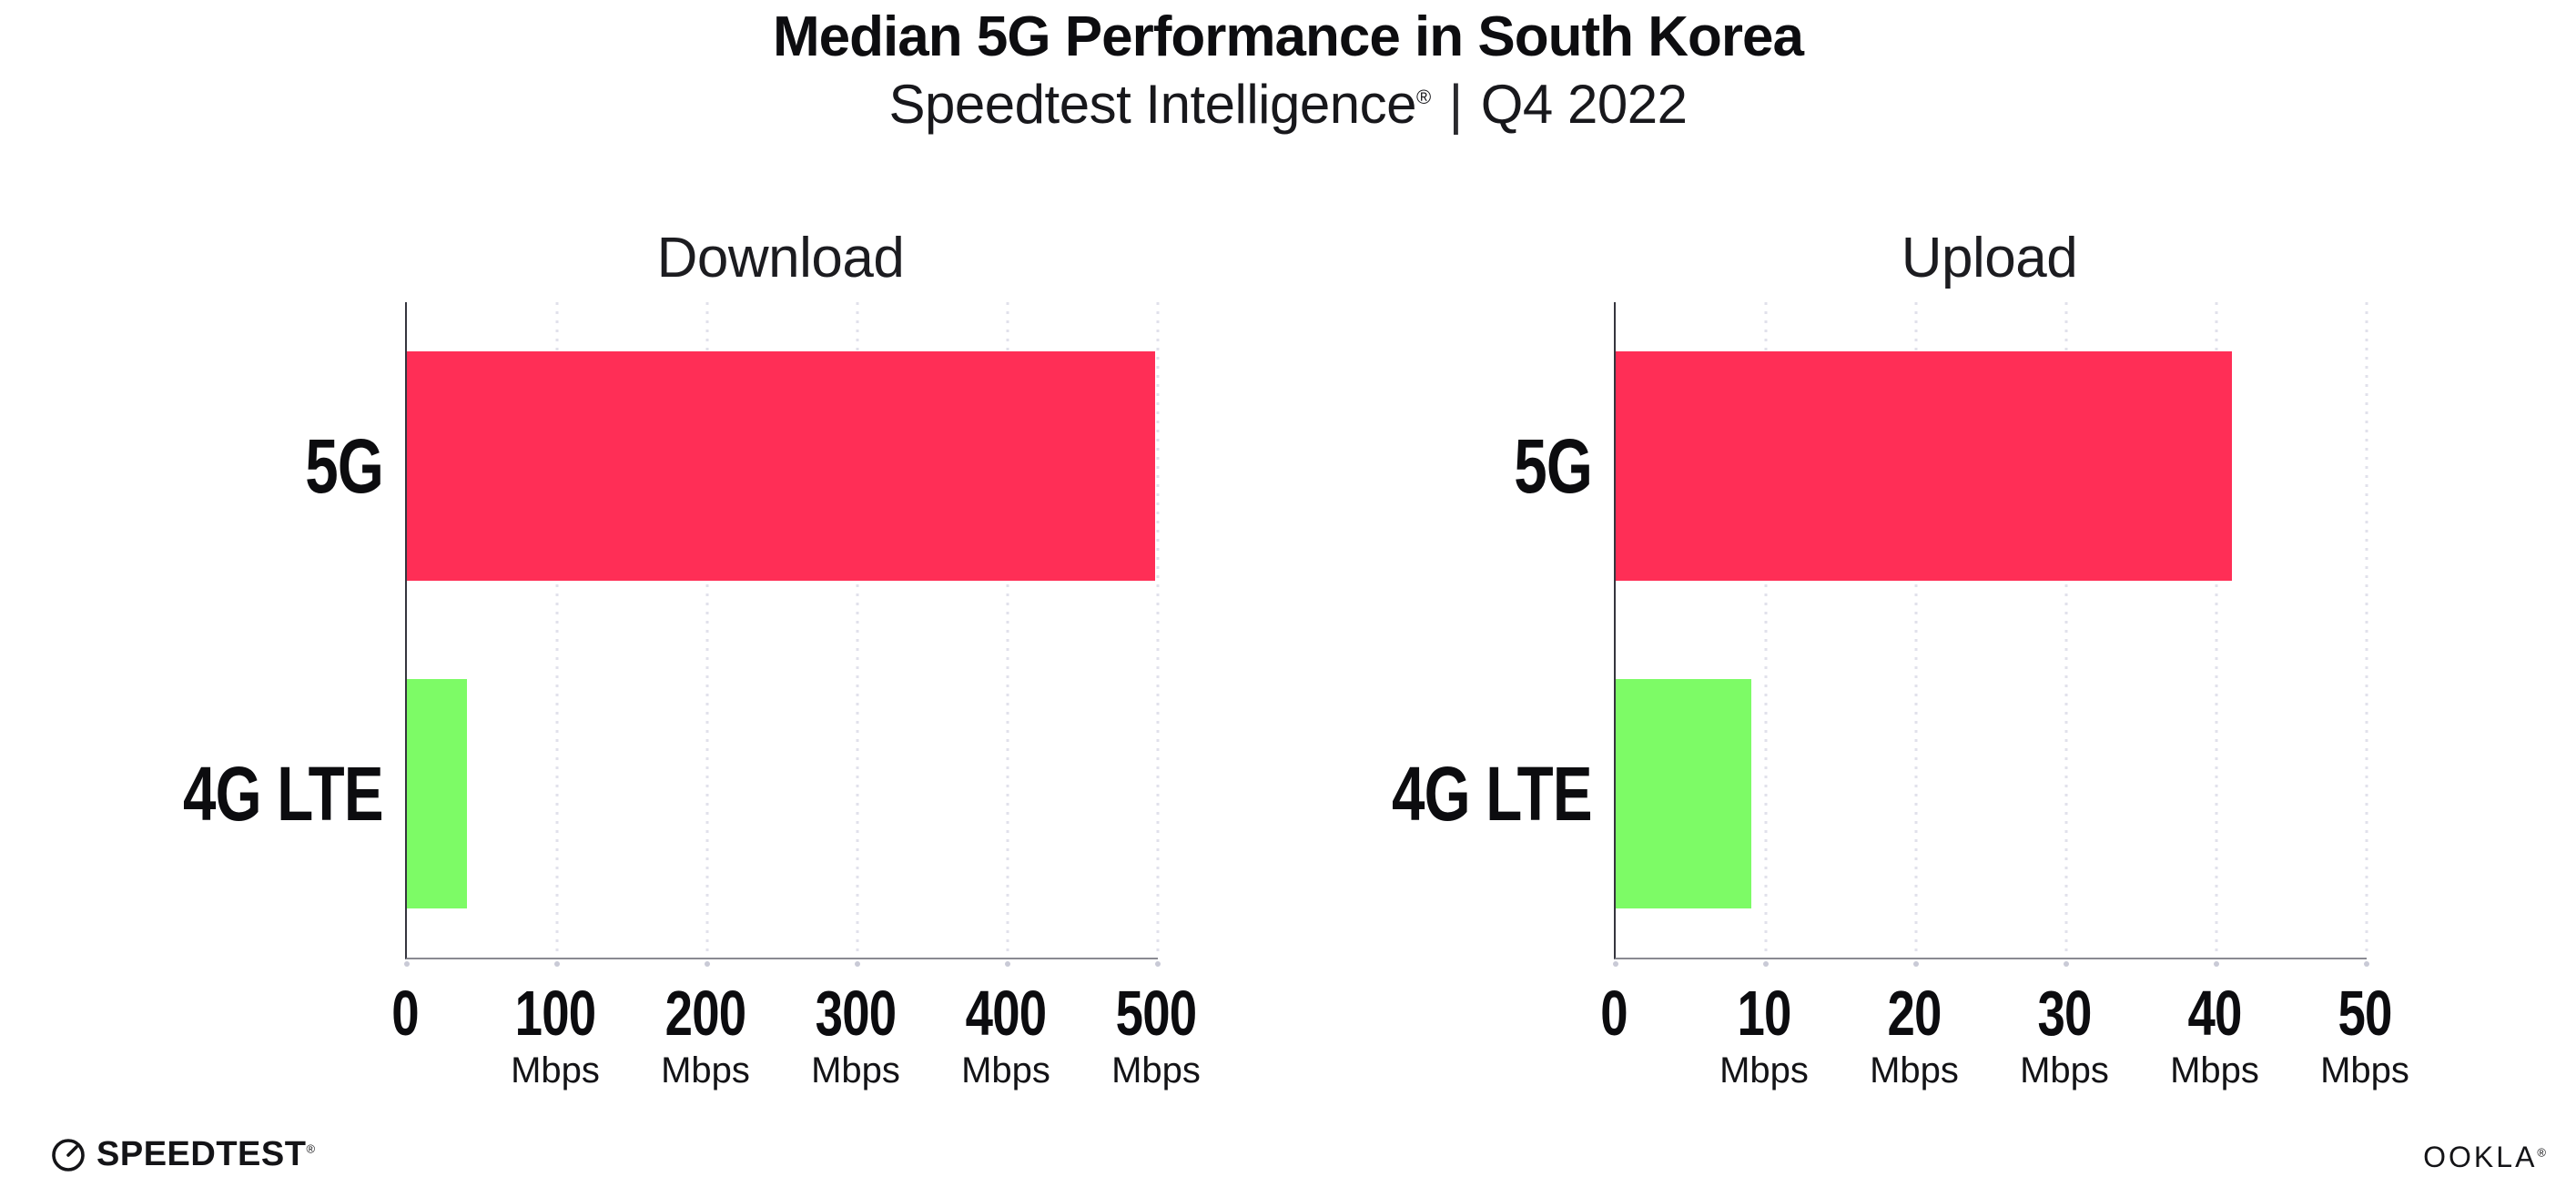 The height and width of the screenshot is (1197, 2576). Describe the element at coordinates (796, 1059) in the screenshot. I see `x-axis: 0 100 Mbps 200 Mbps 300 Mbps 400 Mbps 500 Mbps` at that location.